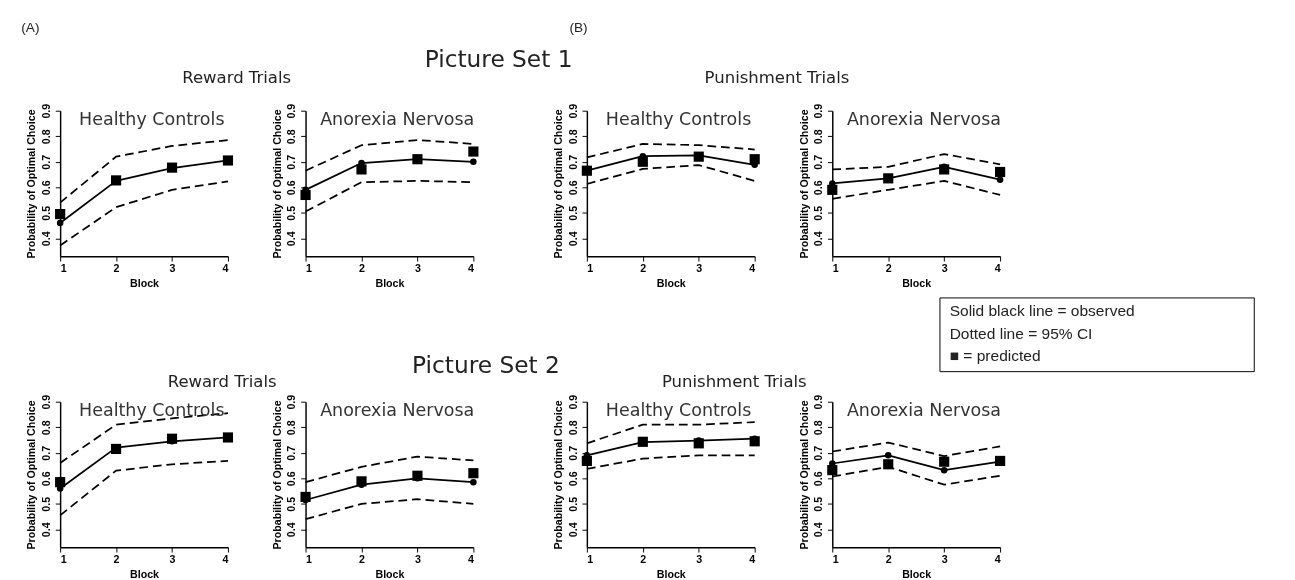  I want to click on text: ■ = predicted, so click(995, 355).